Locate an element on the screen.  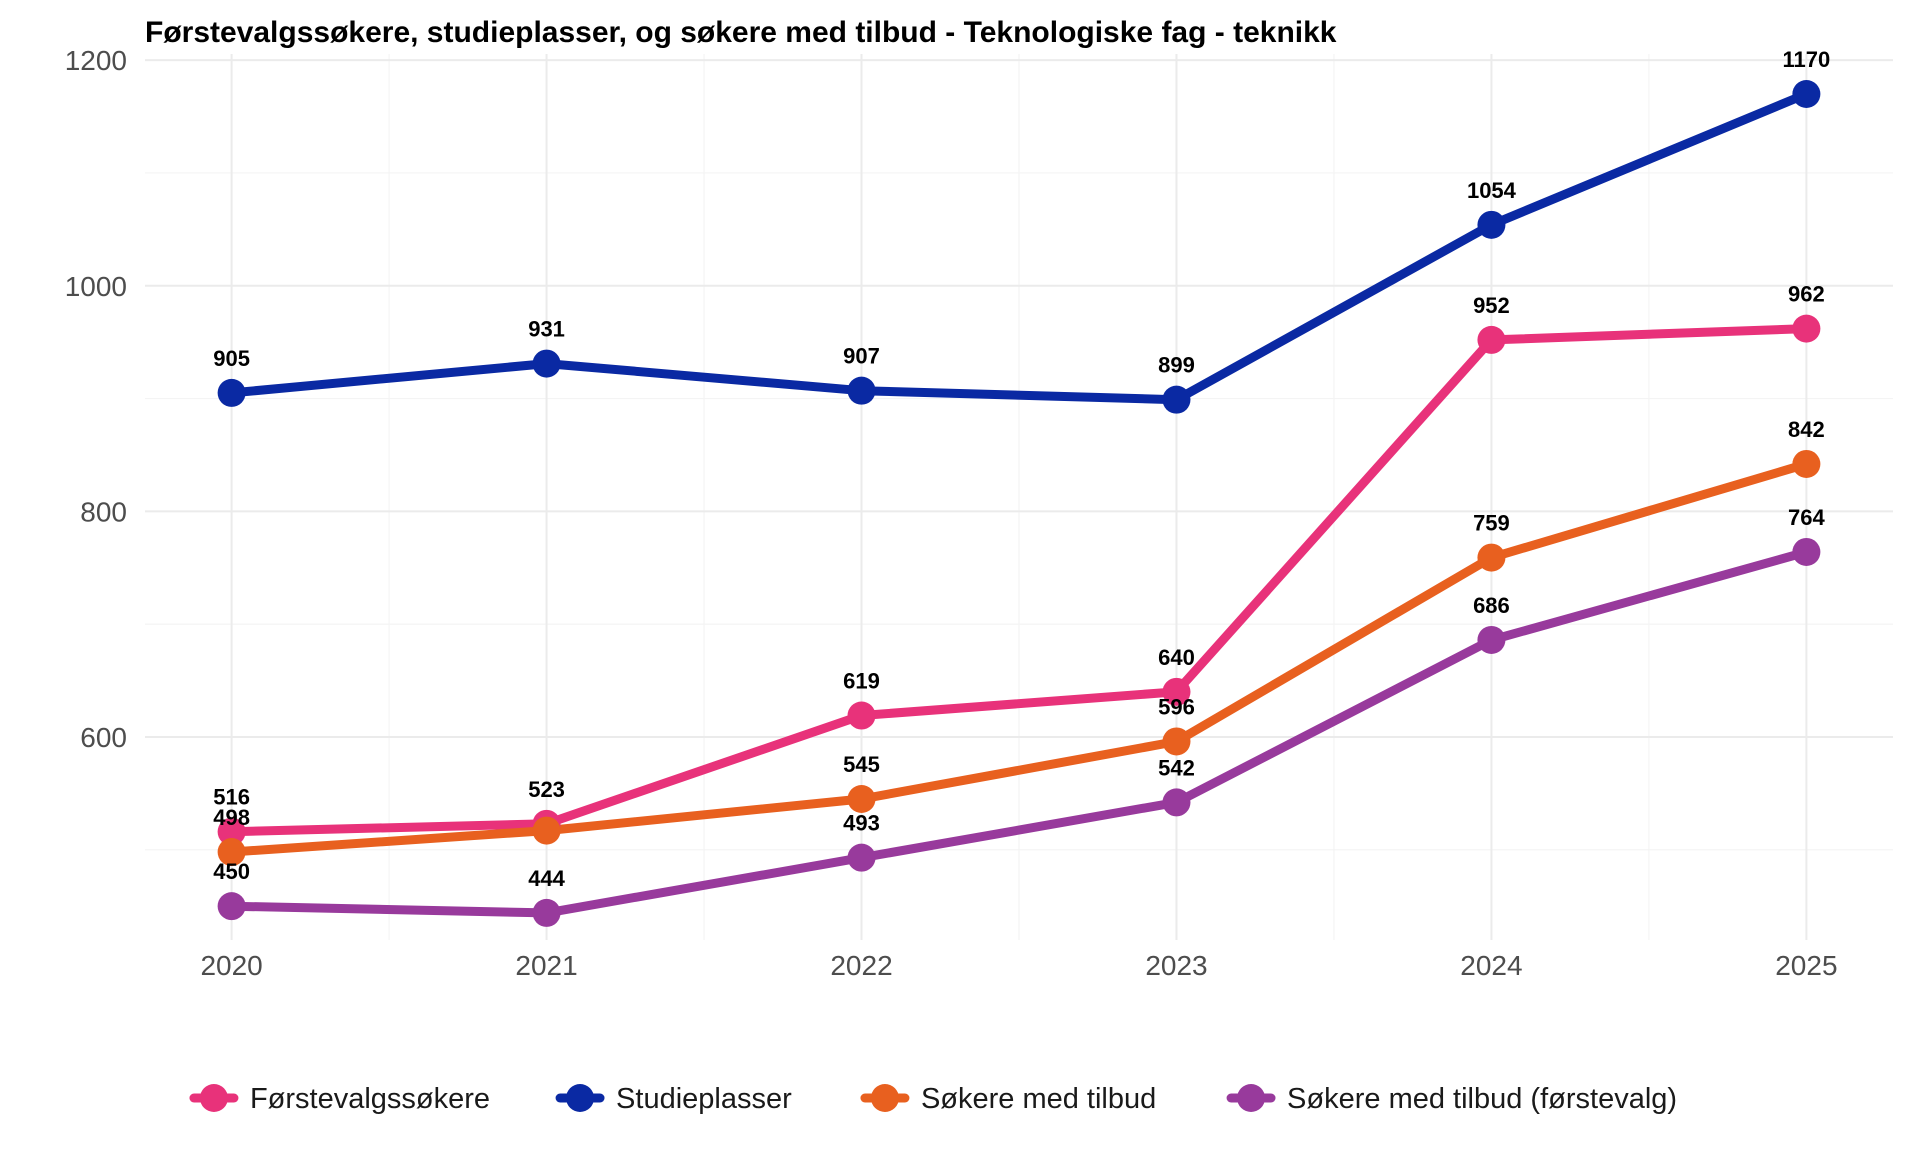
legend-label: Søkere med tilbud is located at coordinates (1038, 1099).